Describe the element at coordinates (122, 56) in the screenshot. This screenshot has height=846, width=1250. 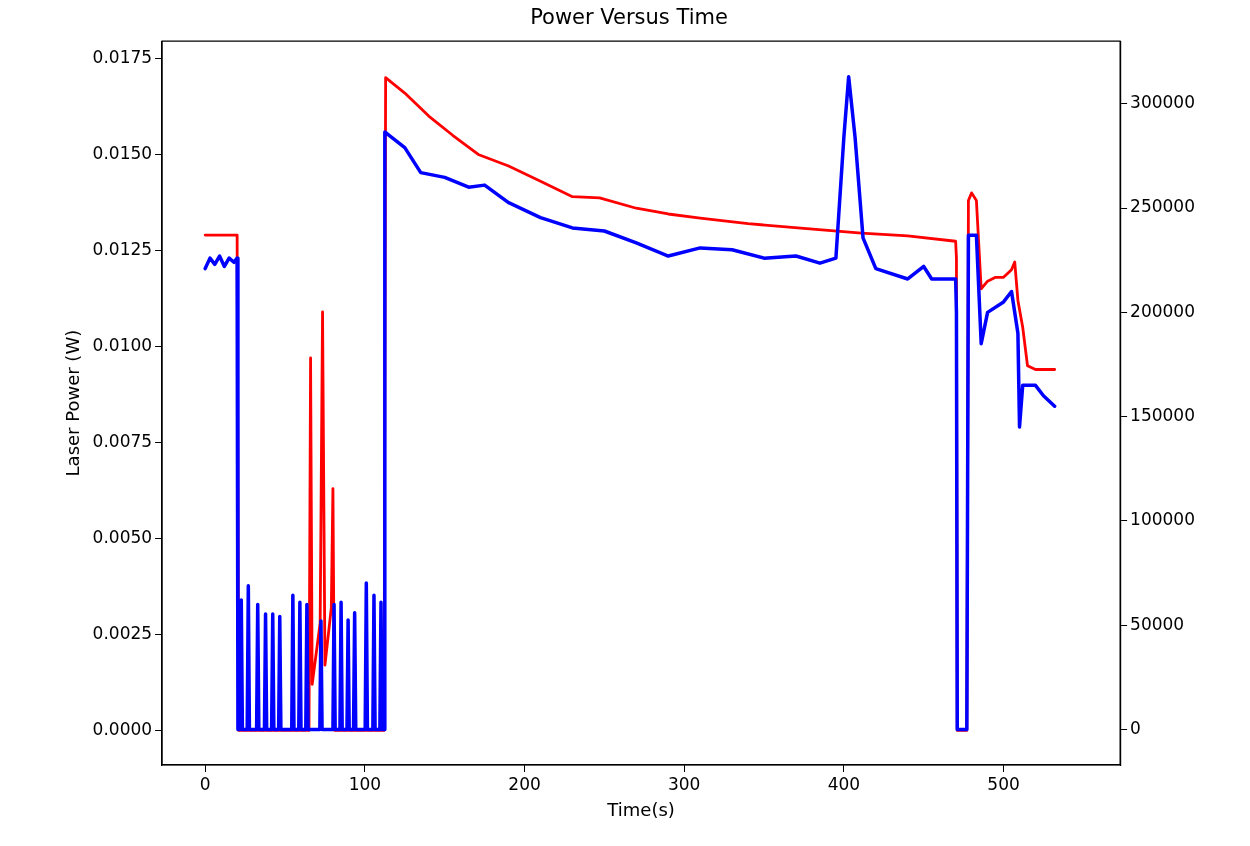
I see `y-tick-label: 0.0175` at that location.